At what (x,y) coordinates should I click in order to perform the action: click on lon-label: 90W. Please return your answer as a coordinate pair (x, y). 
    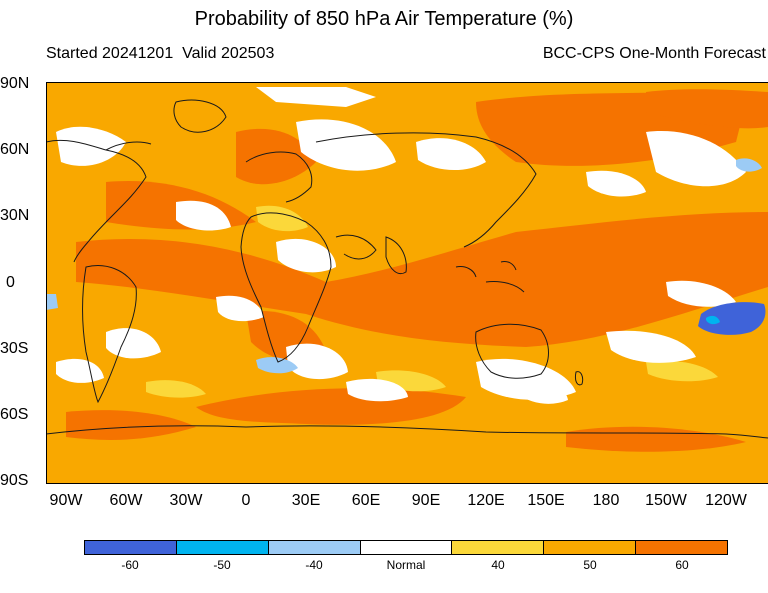
    Looking at the image, I should click on (66, 500).